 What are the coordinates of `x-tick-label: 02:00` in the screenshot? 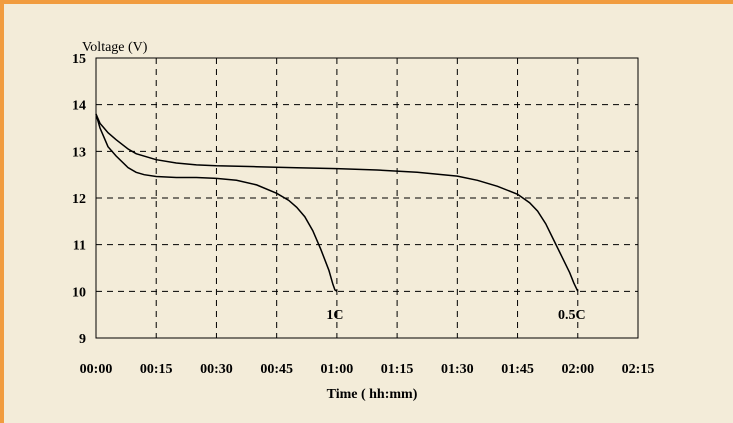 It's located at (577, 369).